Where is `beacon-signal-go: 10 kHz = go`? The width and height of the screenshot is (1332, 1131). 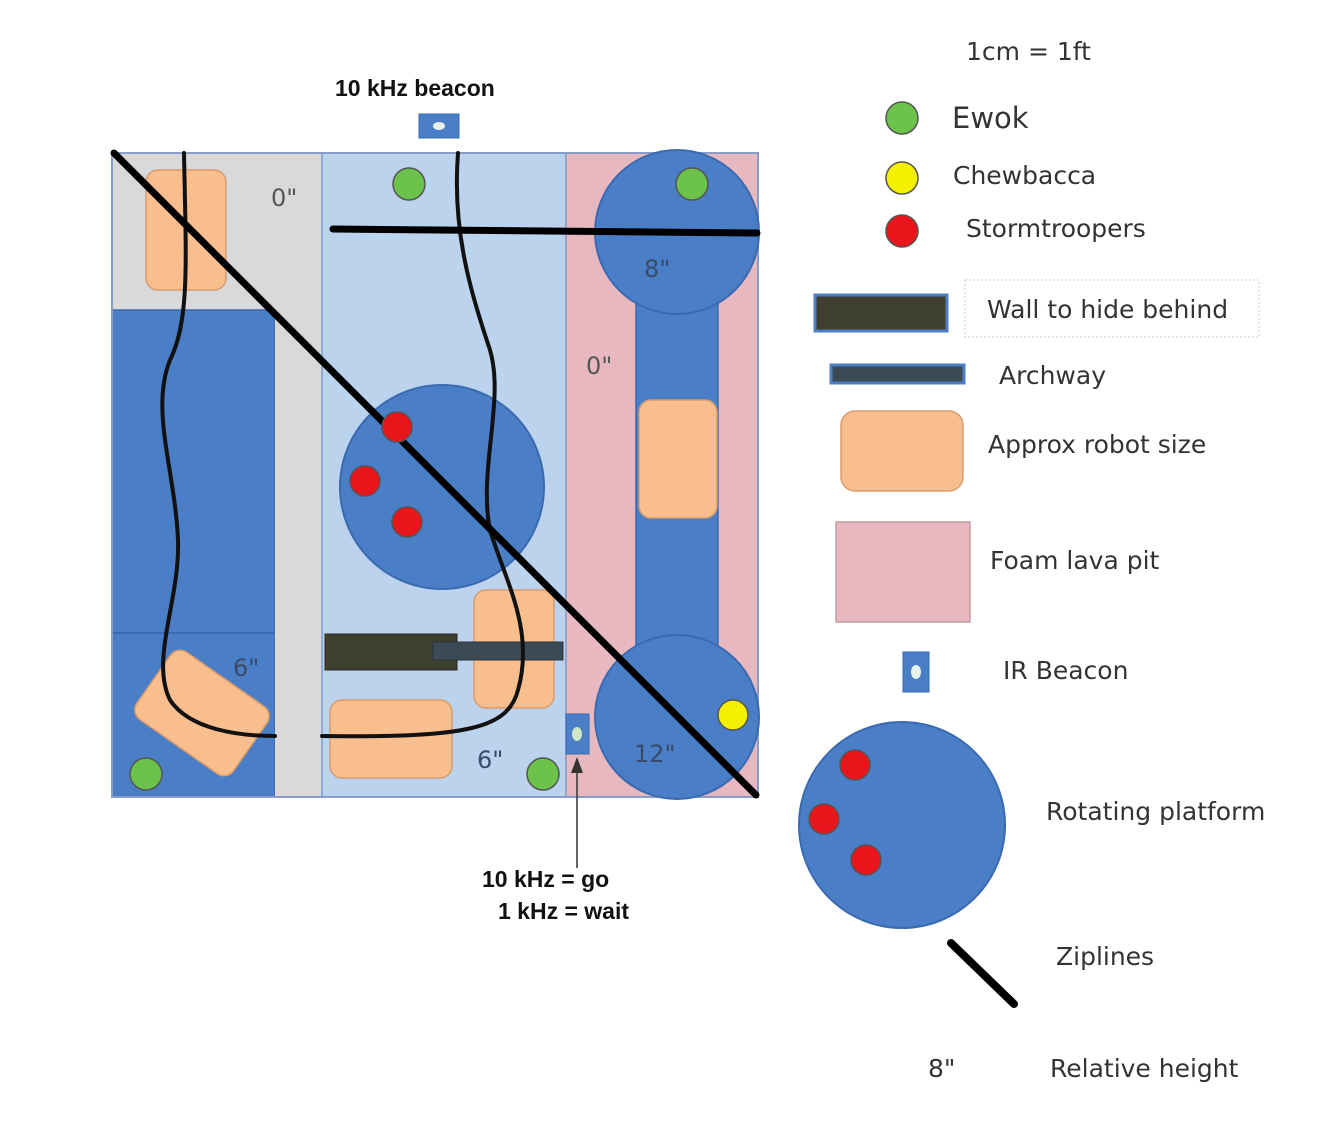
beacon-signal-go: 10 kHz = go is located at coordinates (545, 879).